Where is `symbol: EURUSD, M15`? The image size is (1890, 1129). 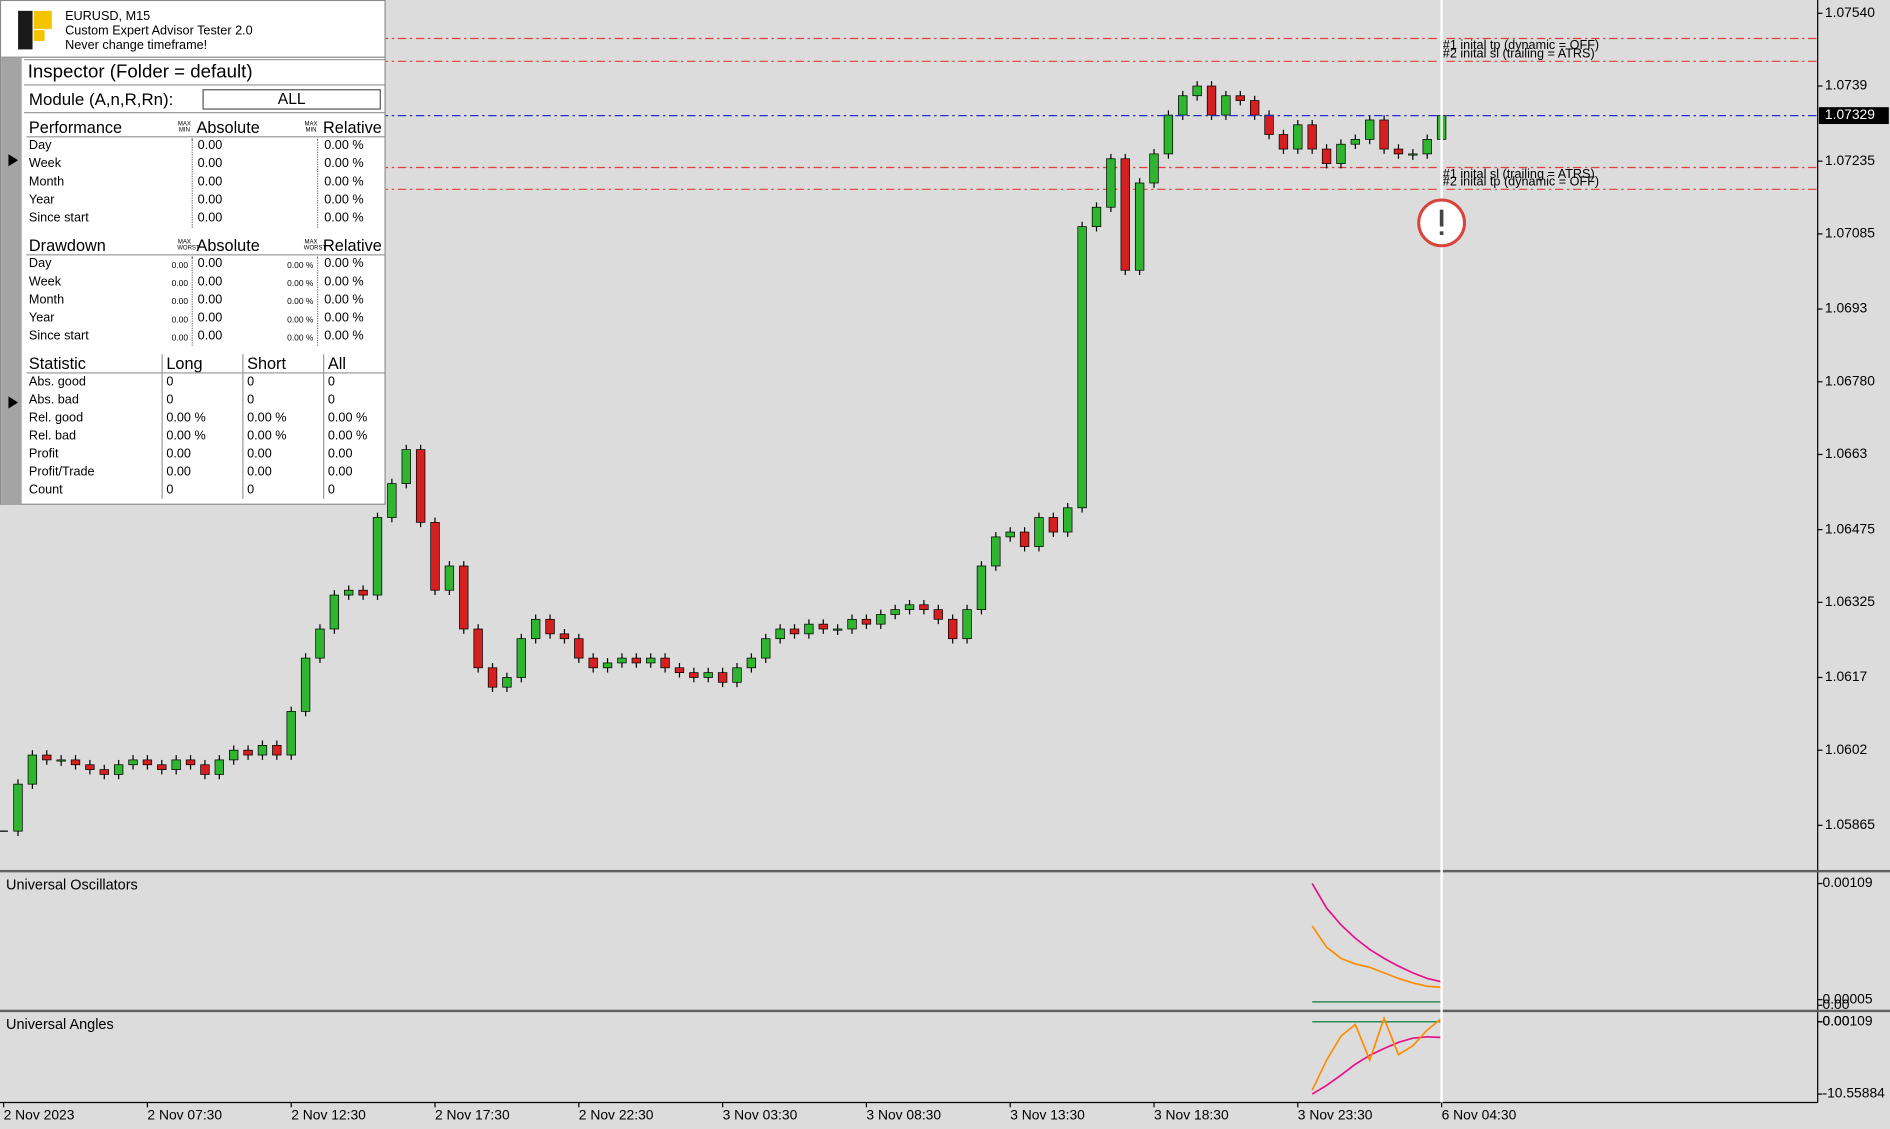
symbol: EURUSD, M15 is located at coordinates (108, 16).